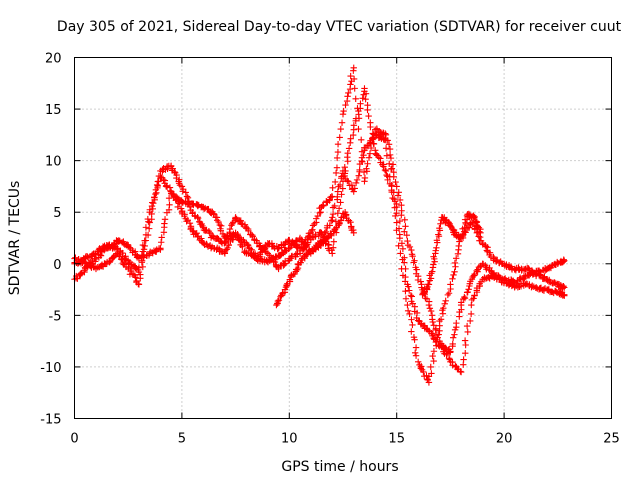  What do you see at coordinates (53, 162) in the screenshot?
I see `y-tick-label: 10` at bounding box center [53, 162].